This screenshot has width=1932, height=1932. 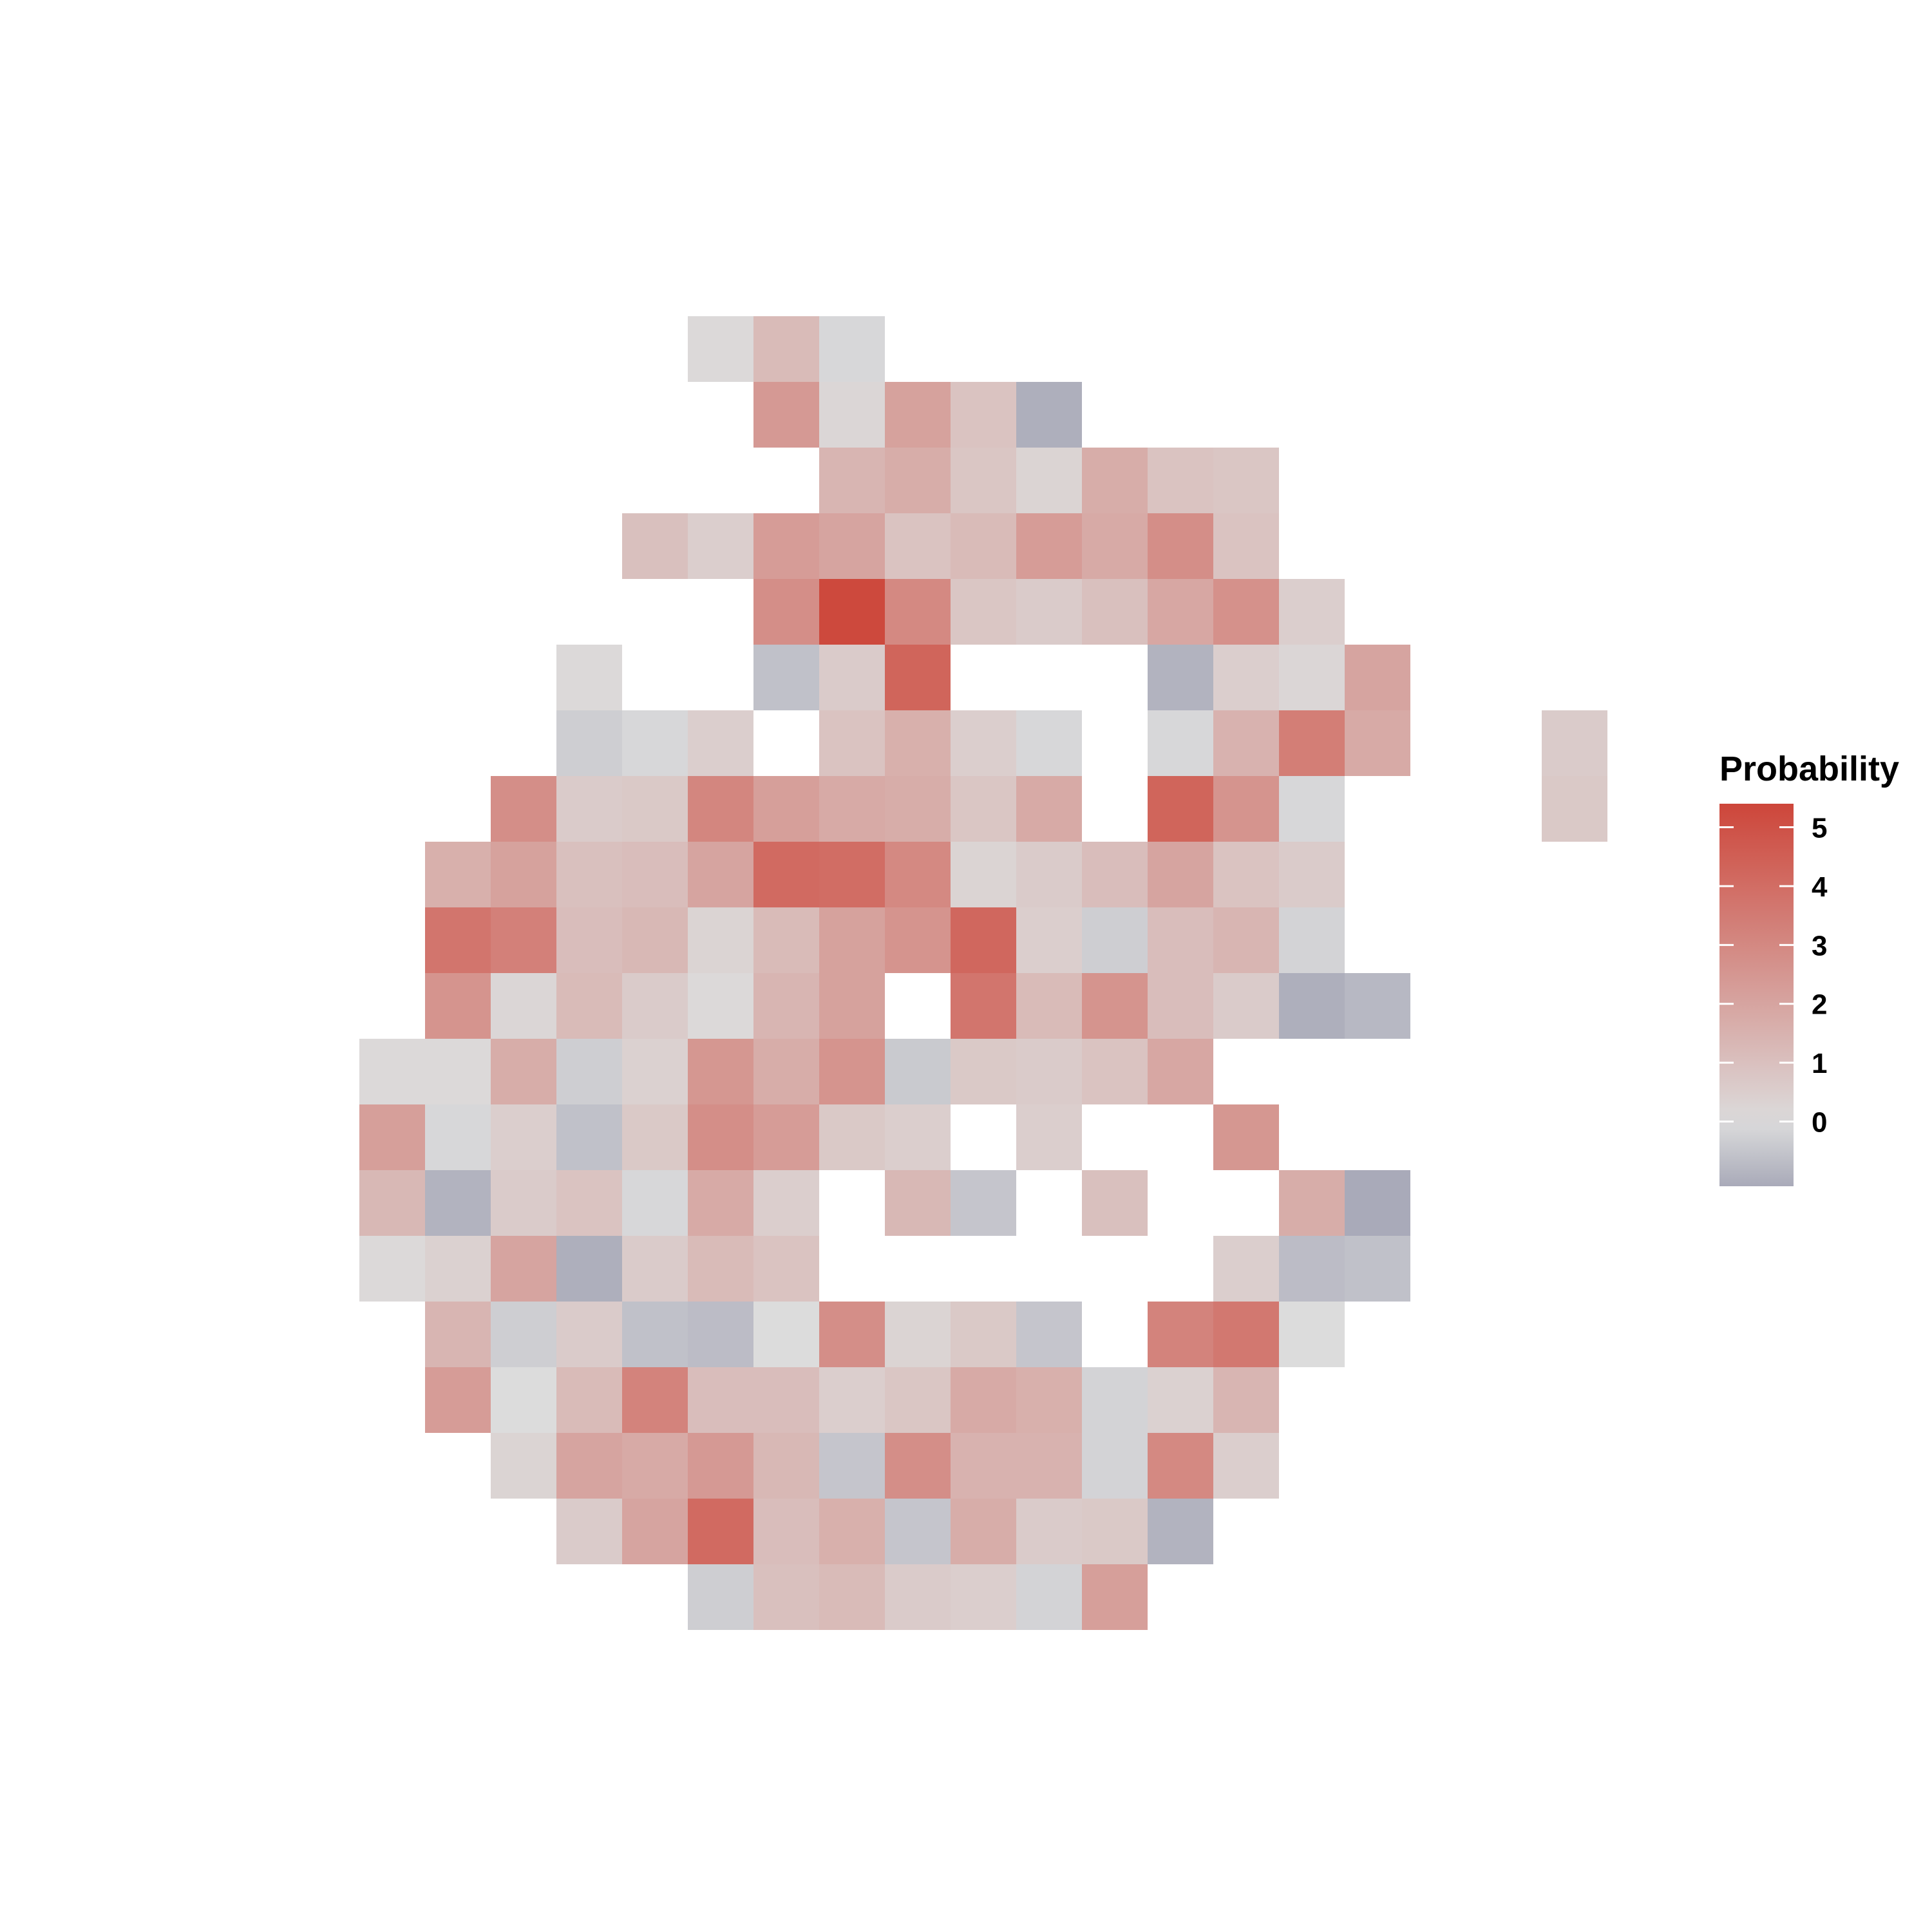 I want to click on legend: Probability 0 1 2 3 4 5, so click(x=1809, y=968).